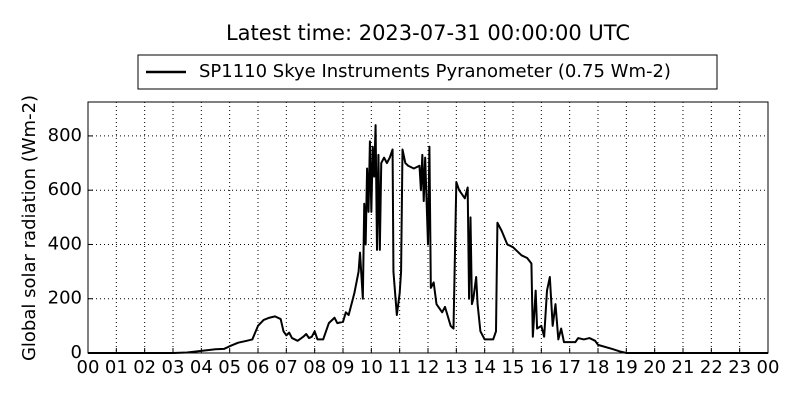 This screenshot has height=400, width=800. What do you see at coordinates (399, 367) in the screenshot?
I see `x-tick-label: 11` at bounding box center [399, 367].